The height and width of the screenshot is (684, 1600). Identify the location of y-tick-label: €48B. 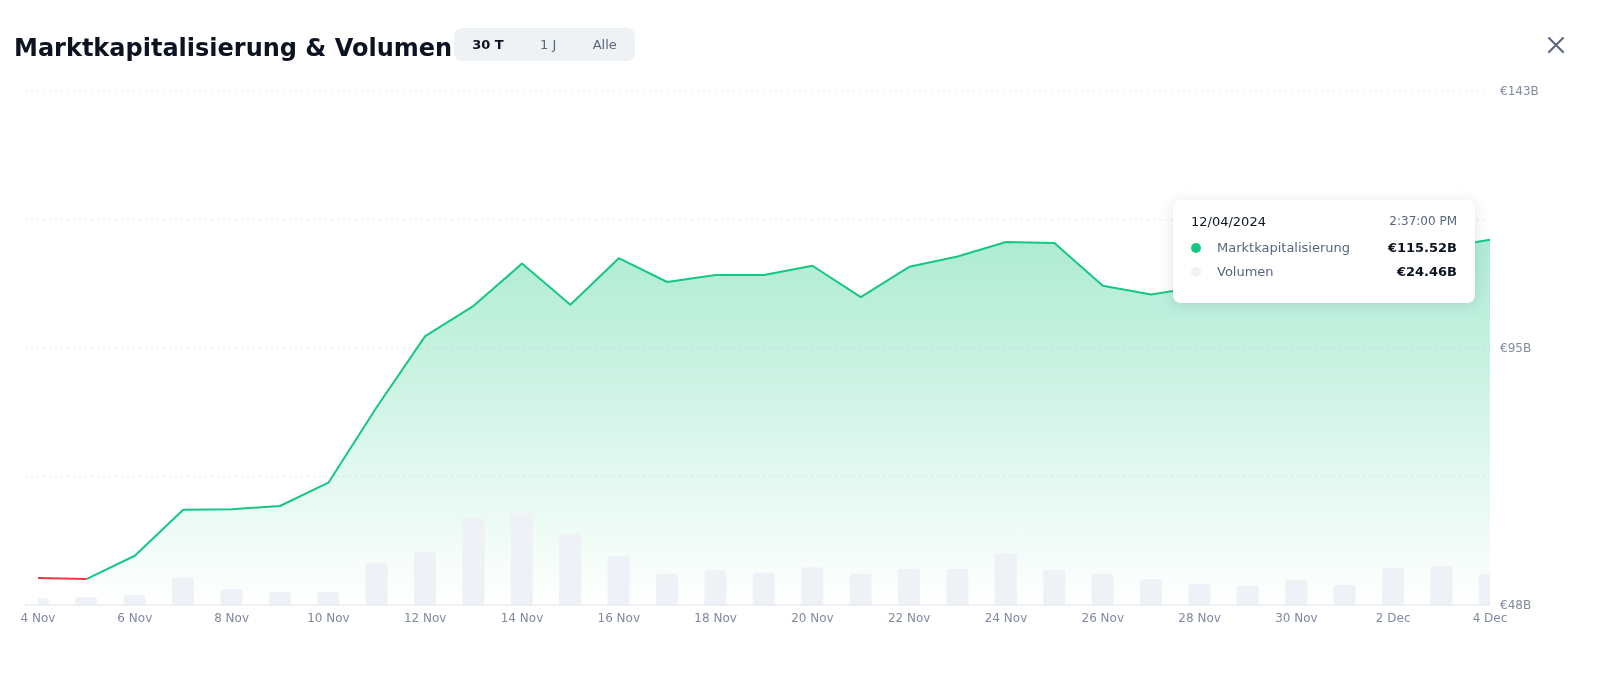
(1516, 605).